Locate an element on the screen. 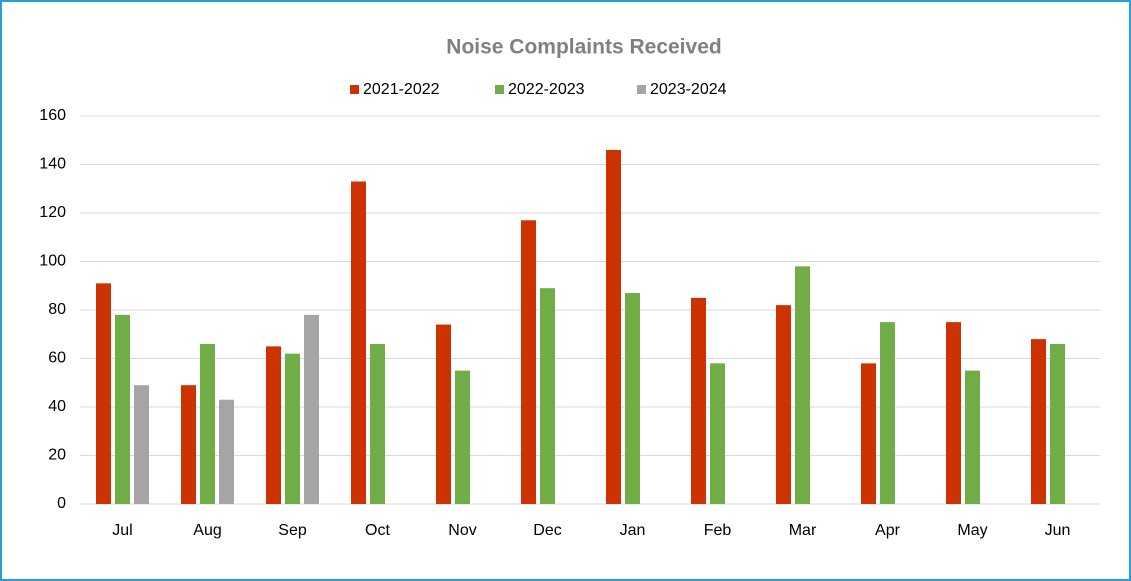  x-tick-label: May is located at coordinates (972, 530).